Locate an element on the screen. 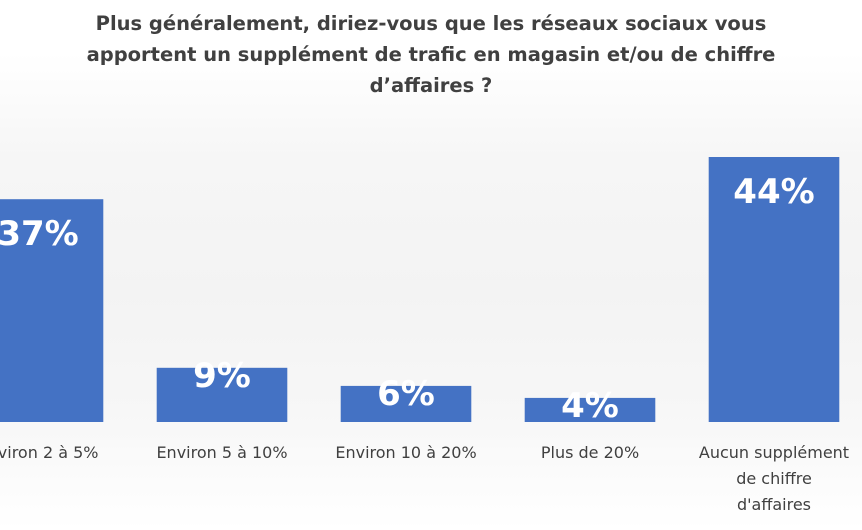 This screenshot has width=862, height=530. value-label-4: 4% is located at coordinates (590, 406).